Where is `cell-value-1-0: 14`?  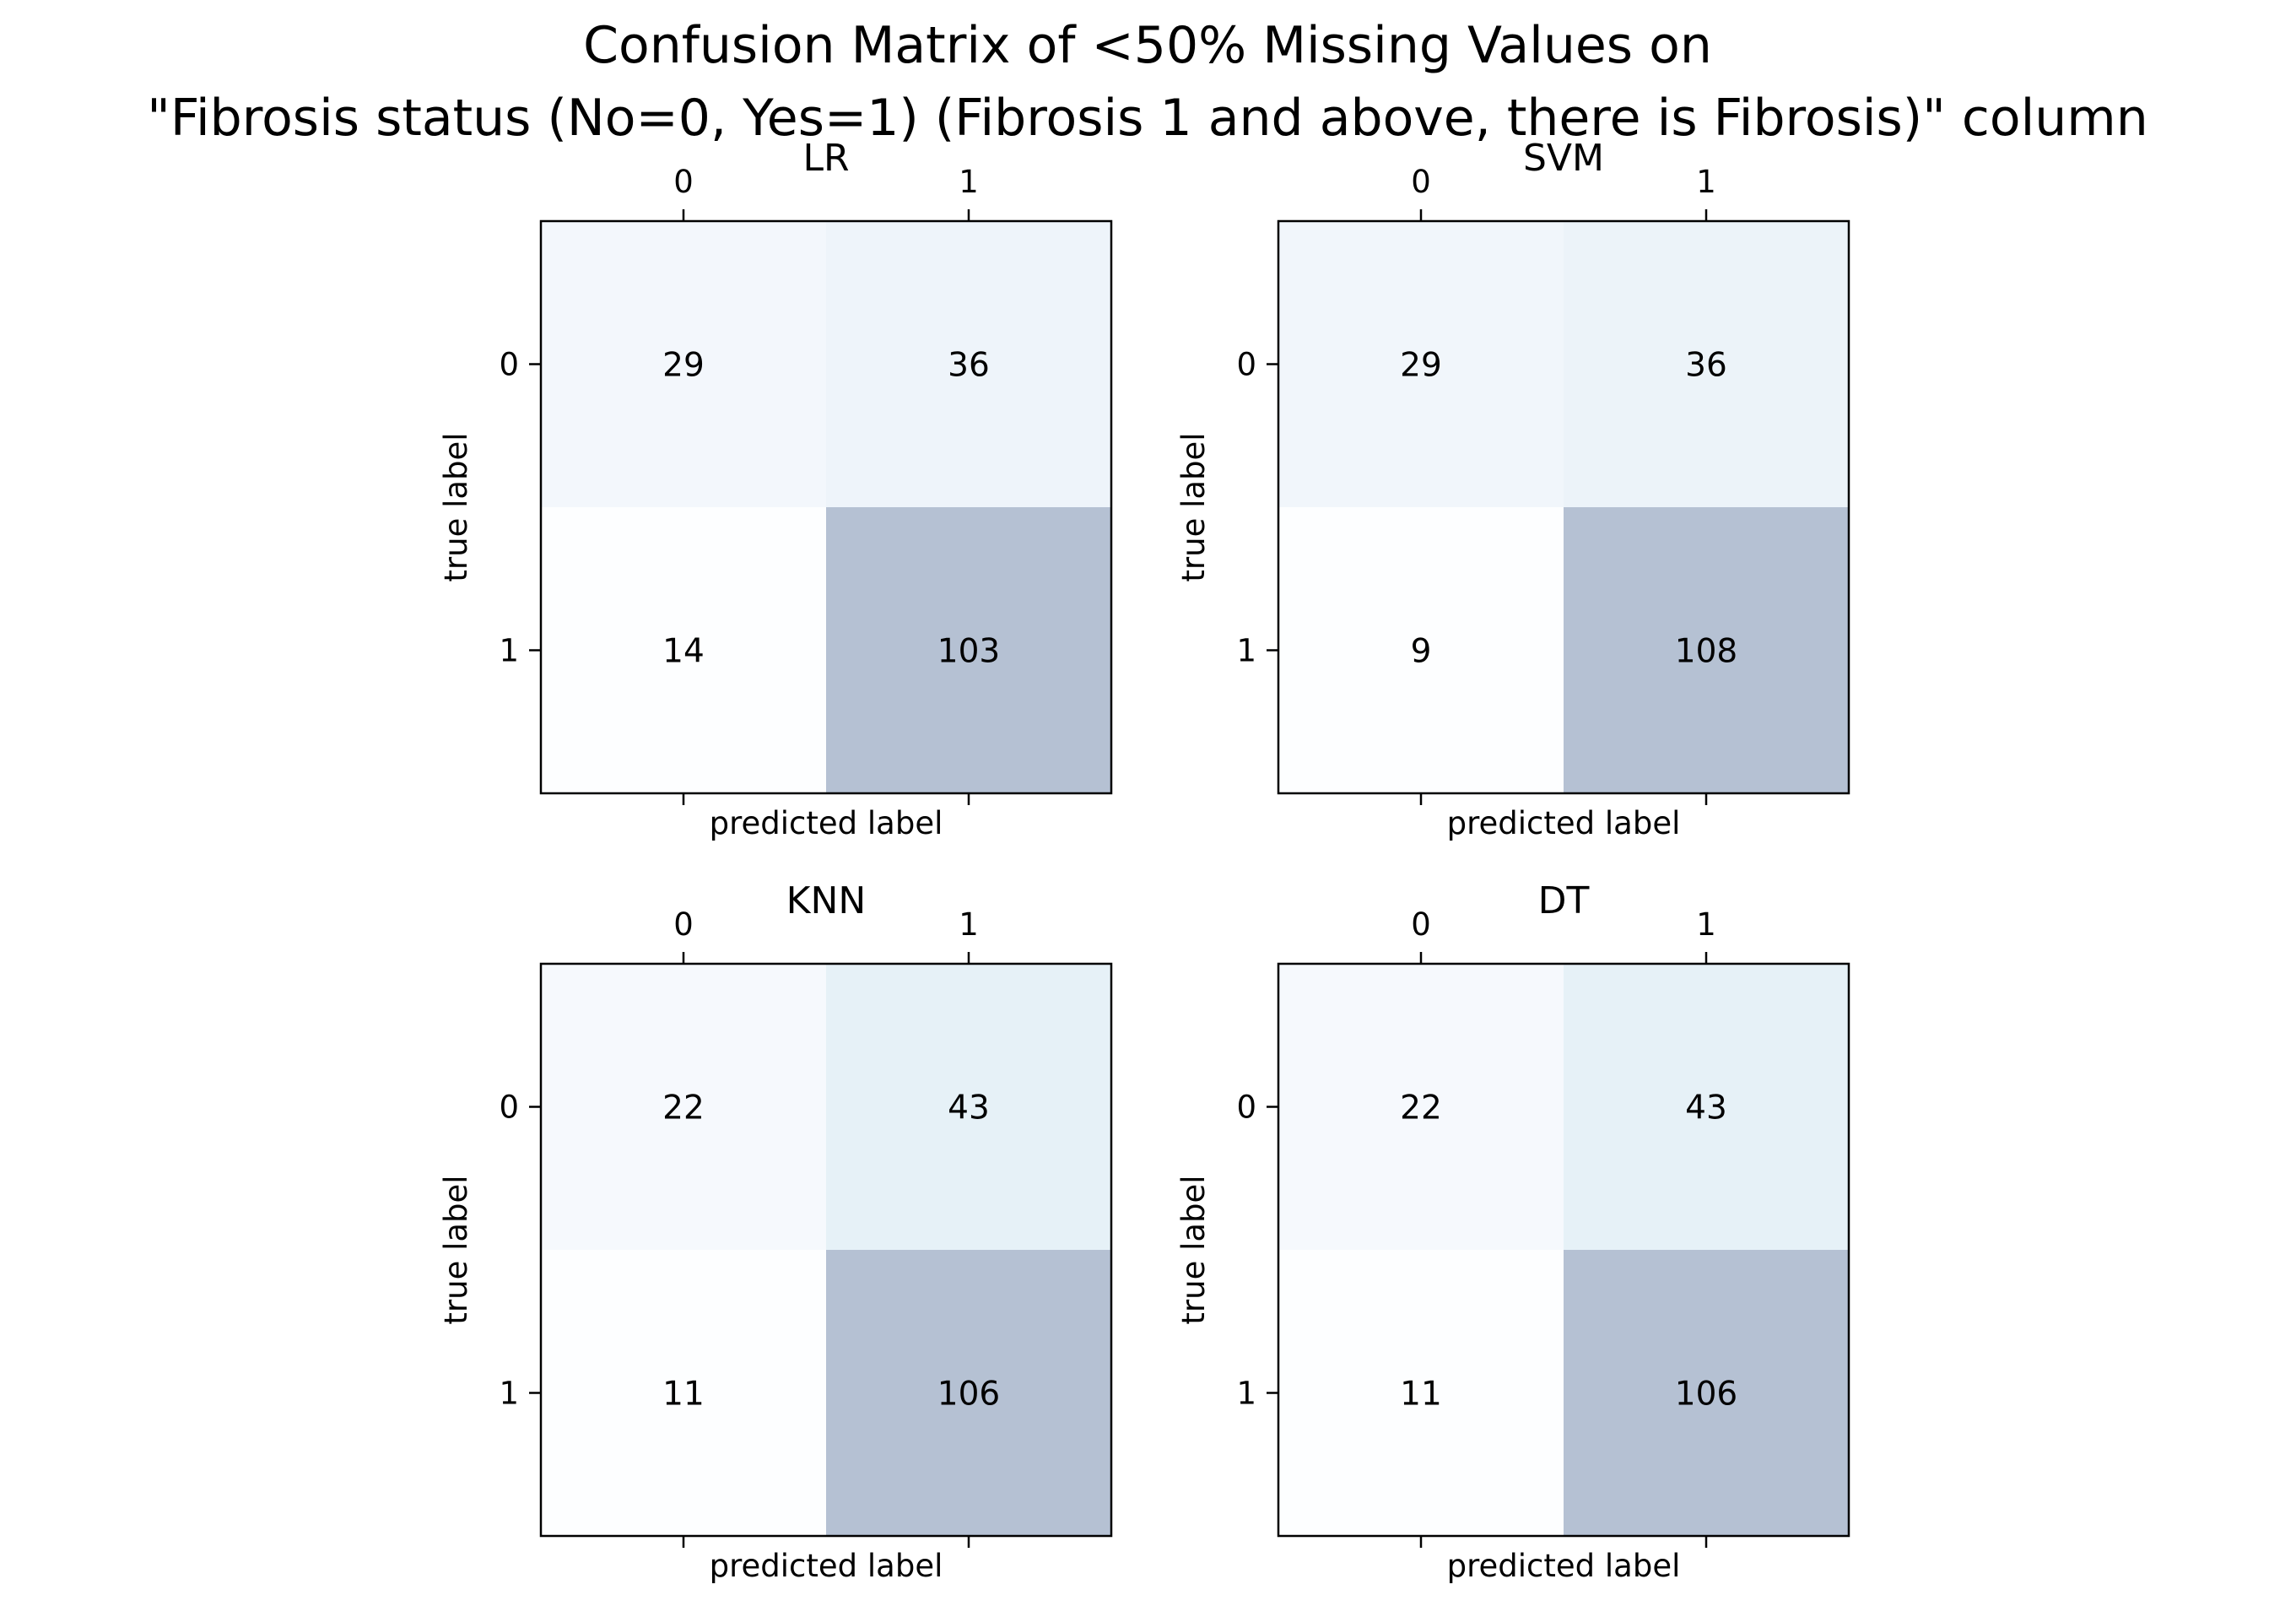
cell-value-1-0: 14 is located at coordinates (683, 652).